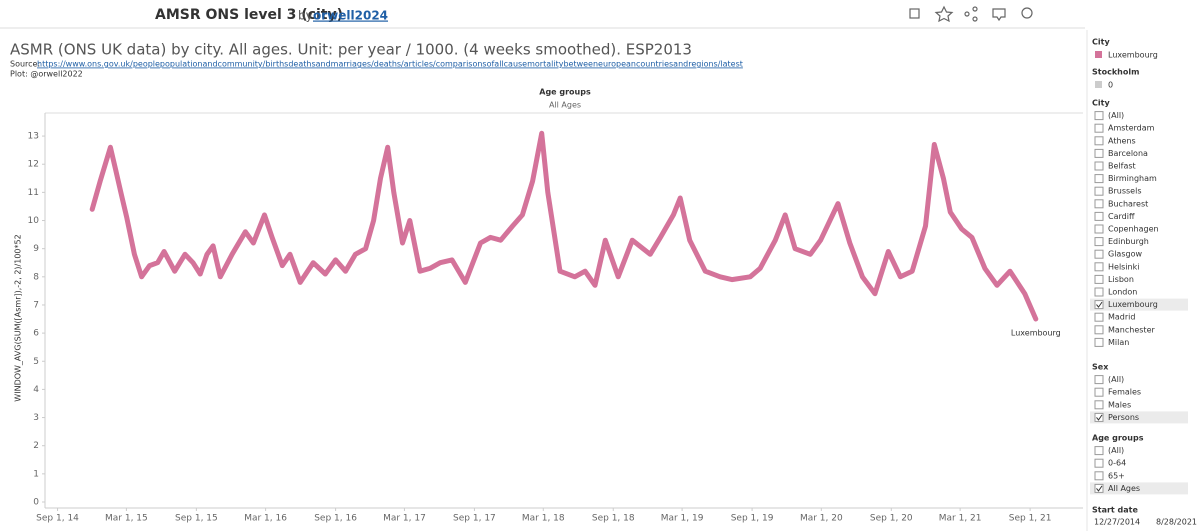 The width and height of the screenshot is (1200, 531). Describe the element at coordinates (126, 519) in the screenshot. I see `x-tick-label: Mar 1, 15` at that location.